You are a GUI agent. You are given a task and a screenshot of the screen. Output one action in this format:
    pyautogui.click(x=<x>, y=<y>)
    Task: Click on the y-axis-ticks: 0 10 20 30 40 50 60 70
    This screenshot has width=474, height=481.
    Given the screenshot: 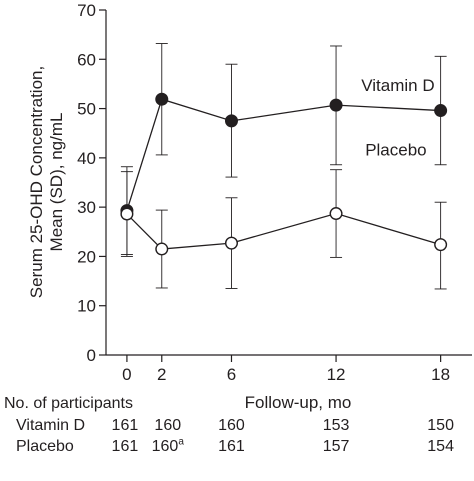 What is the action you would take?
    pyautogui.click(x=91, y=183)
    